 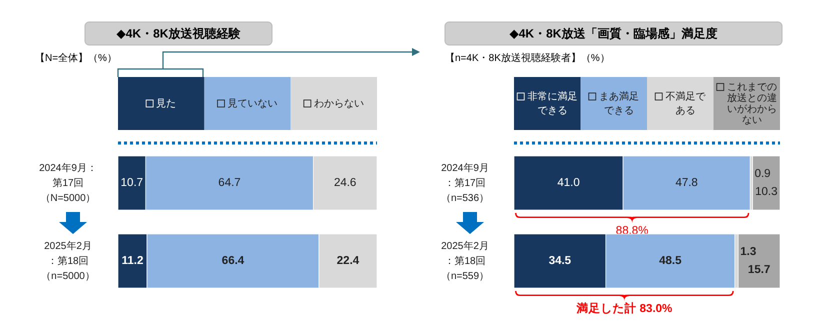 What do you see at coordinates (527, 58) in the screenshot?
I see `text: 【n=4K・8K放送視聴経験者】（%）` at bounding box center [527, 58].